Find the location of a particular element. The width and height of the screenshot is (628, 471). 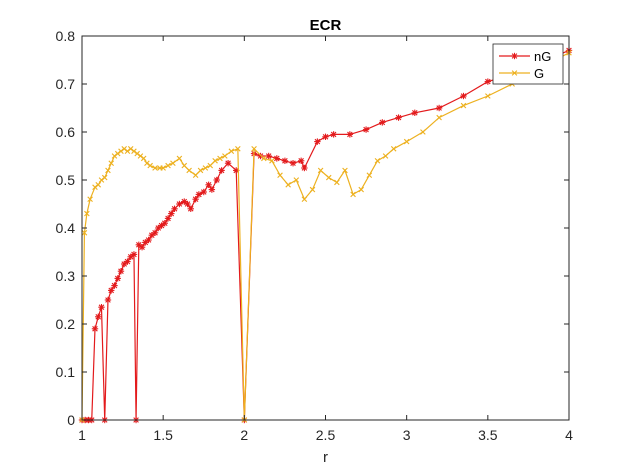

x-tick-label: 3.5 is located at coordinates (488, 435).